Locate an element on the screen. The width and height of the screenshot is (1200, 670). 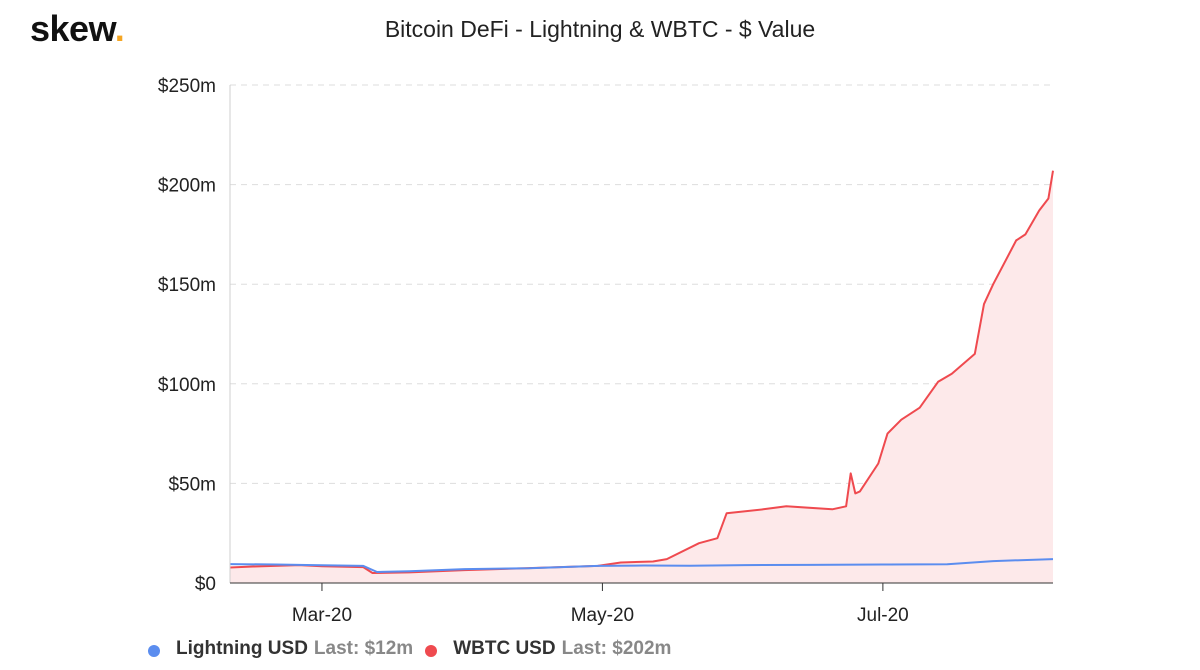
x-tick-label-0: Mar-20 is located at coordinates (322, 615).